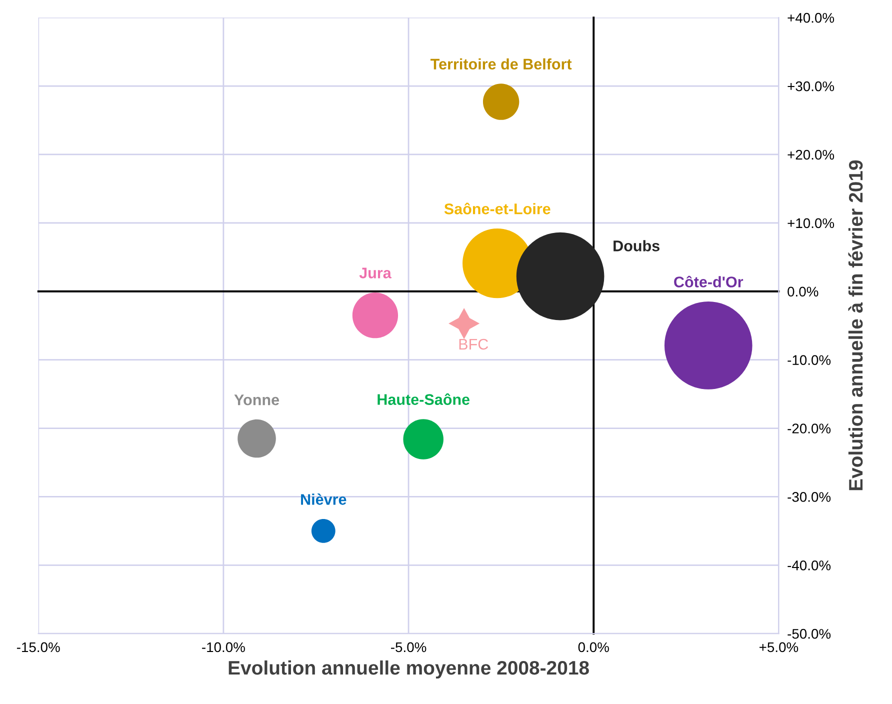 This screenshot has width=892, height=704. I want to click on y-tick-label: 0.0%, so click(803, 291).